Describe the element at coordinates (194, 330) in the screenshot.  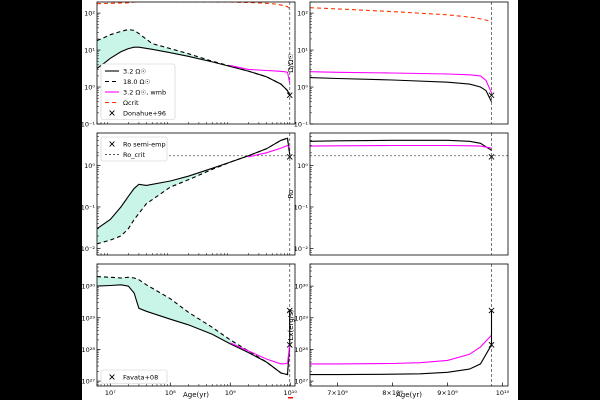
I see `series-l32` at that location.